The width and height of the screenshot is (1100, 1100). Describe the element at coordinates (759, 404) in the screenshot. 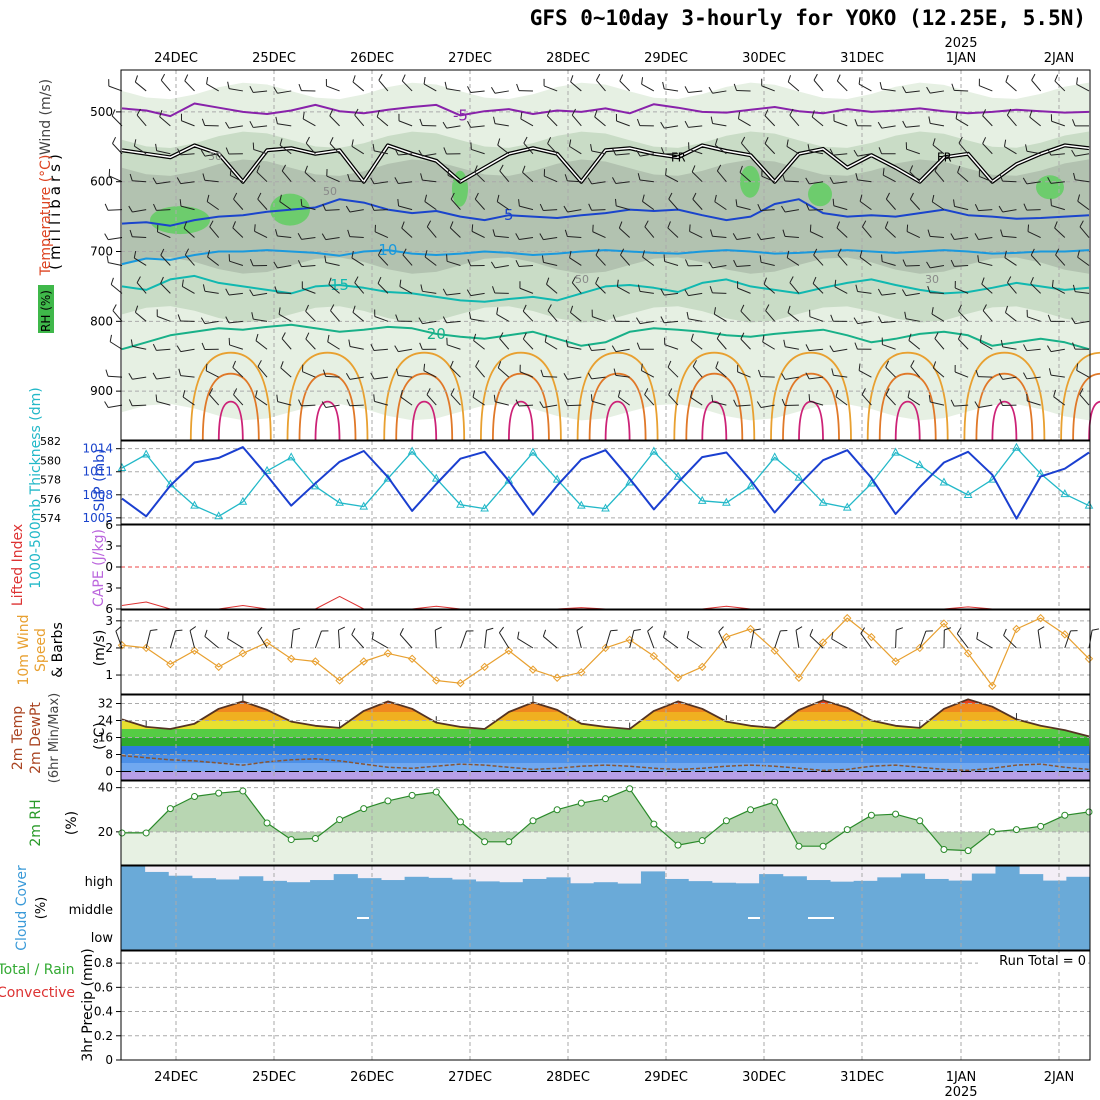

I see `wind-barb-27-11-flag` at that location.